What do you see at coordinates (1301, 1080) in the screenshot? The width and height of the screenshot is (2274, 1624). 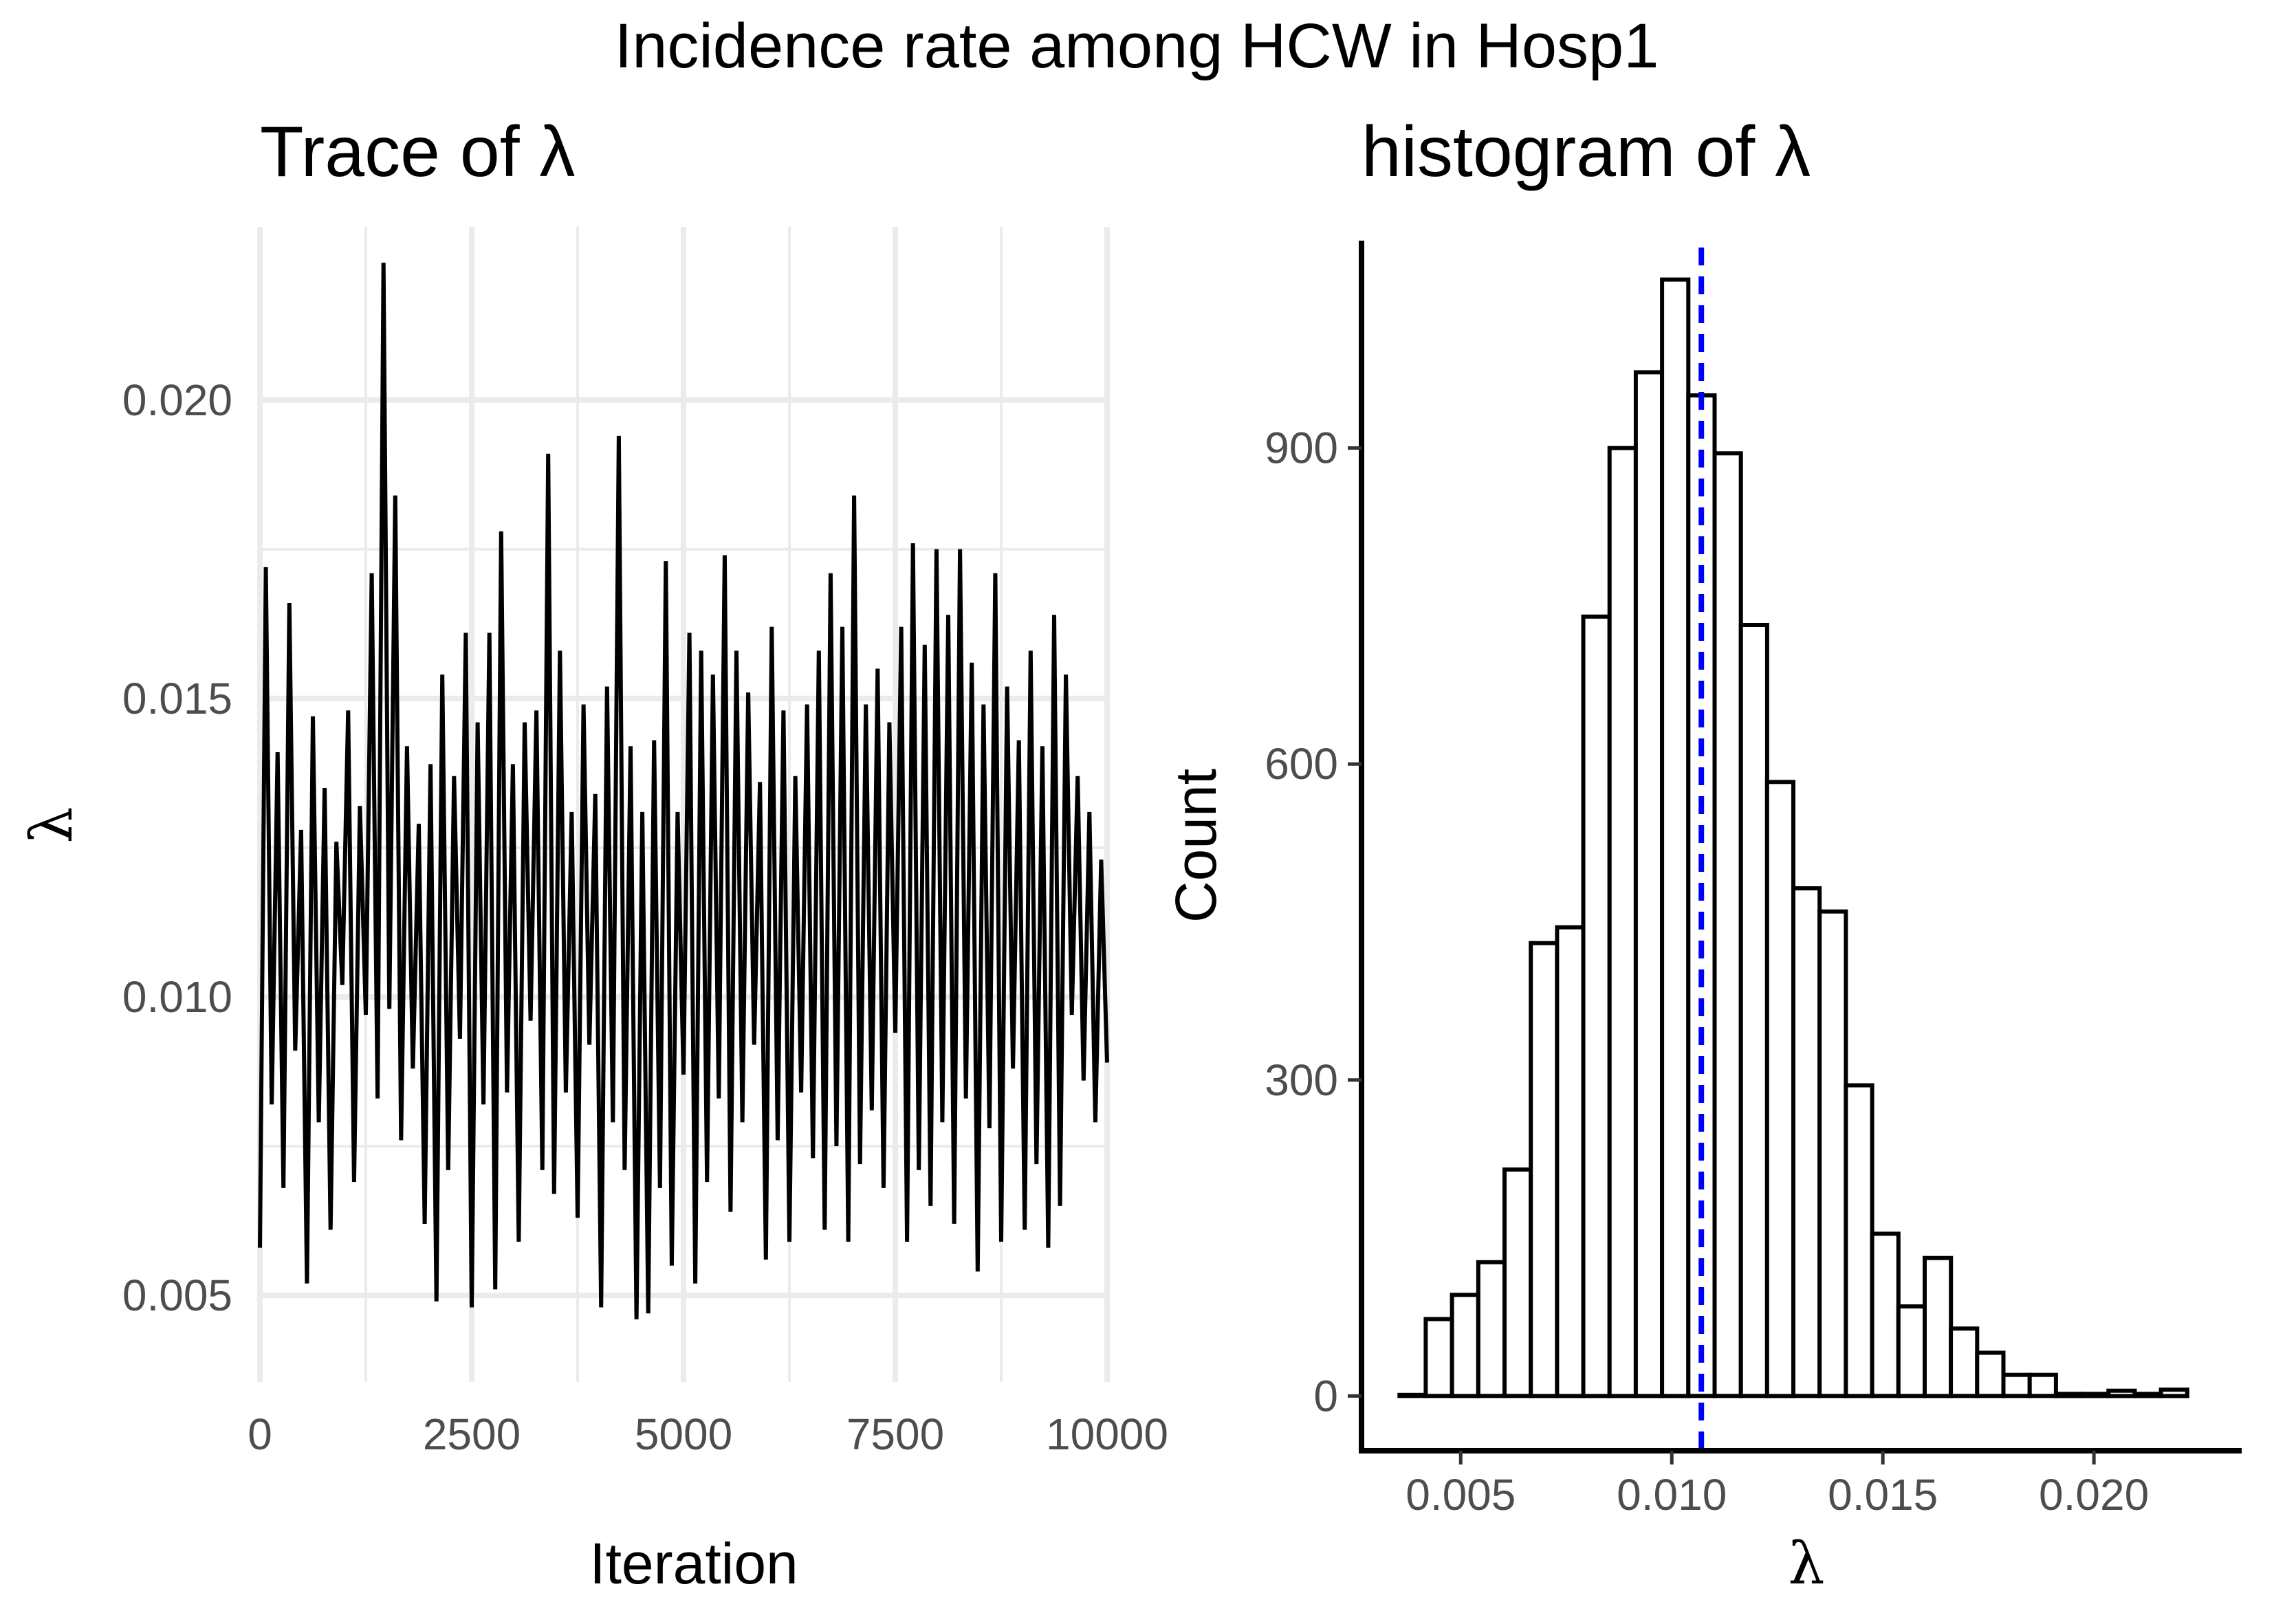 I see `histogram-y-tick-label: 300` at bounding box center [1301, 1080].